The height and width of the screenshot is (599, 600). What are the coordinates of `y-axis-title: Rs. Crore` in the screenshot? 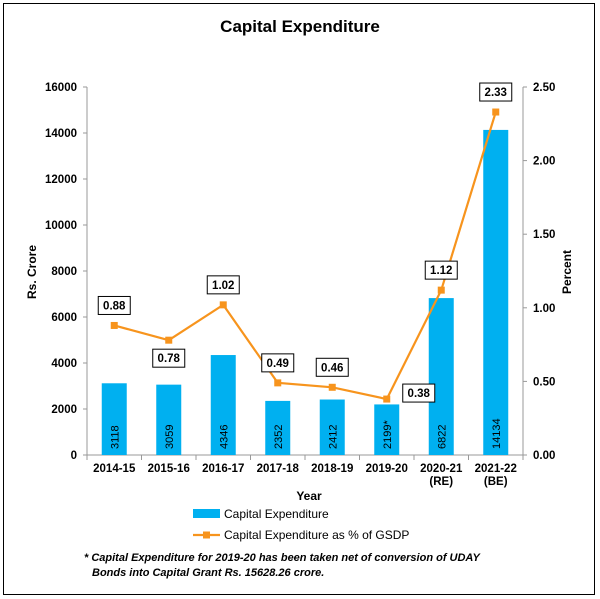 It's located at (32, 272).